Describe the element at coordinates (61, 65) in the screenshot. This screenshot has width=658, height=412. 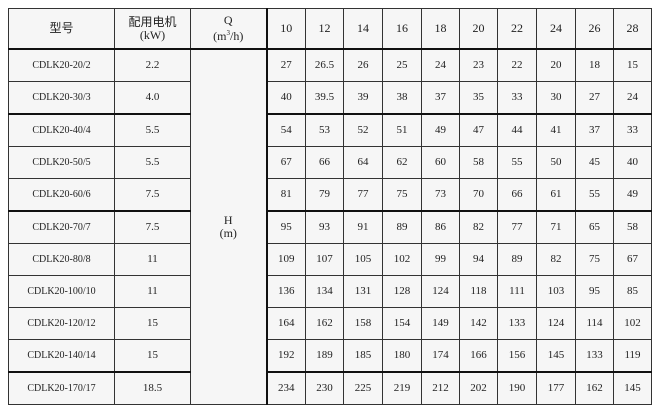
I see `model-cell: CDLK20-20/2` at that location.